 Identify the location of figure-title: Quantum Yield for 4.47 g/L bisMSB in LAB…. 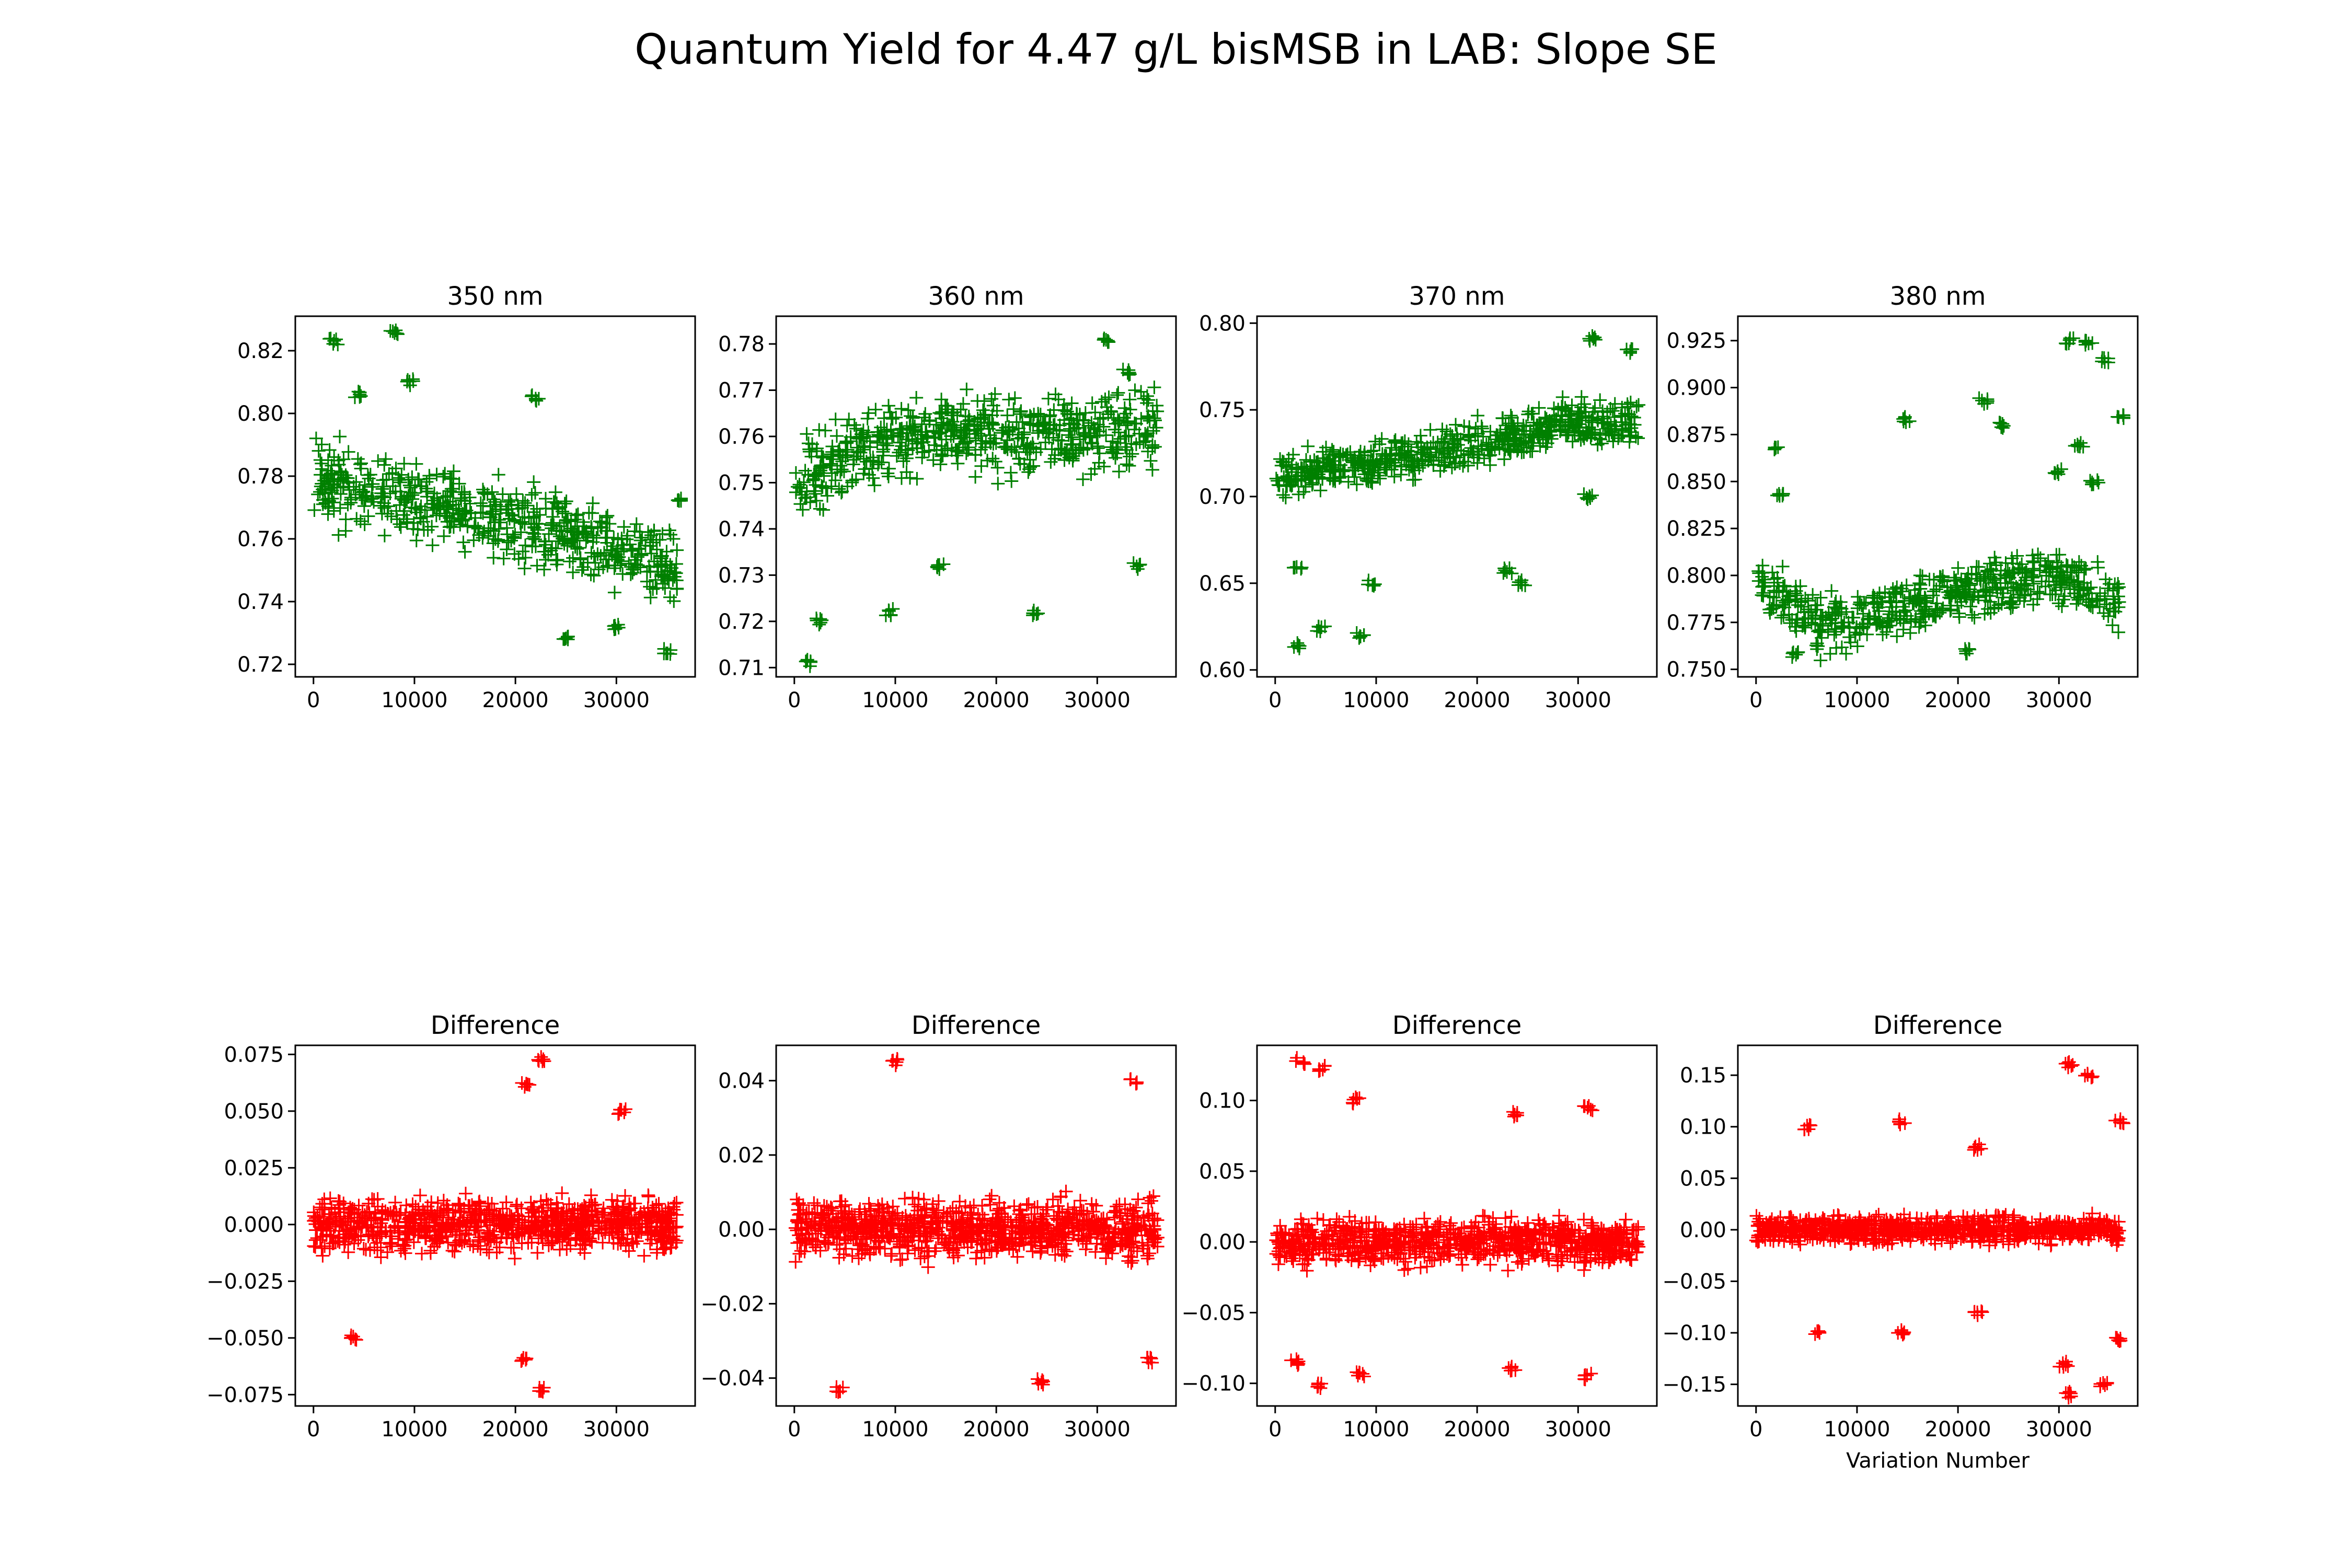
(1176, 49).